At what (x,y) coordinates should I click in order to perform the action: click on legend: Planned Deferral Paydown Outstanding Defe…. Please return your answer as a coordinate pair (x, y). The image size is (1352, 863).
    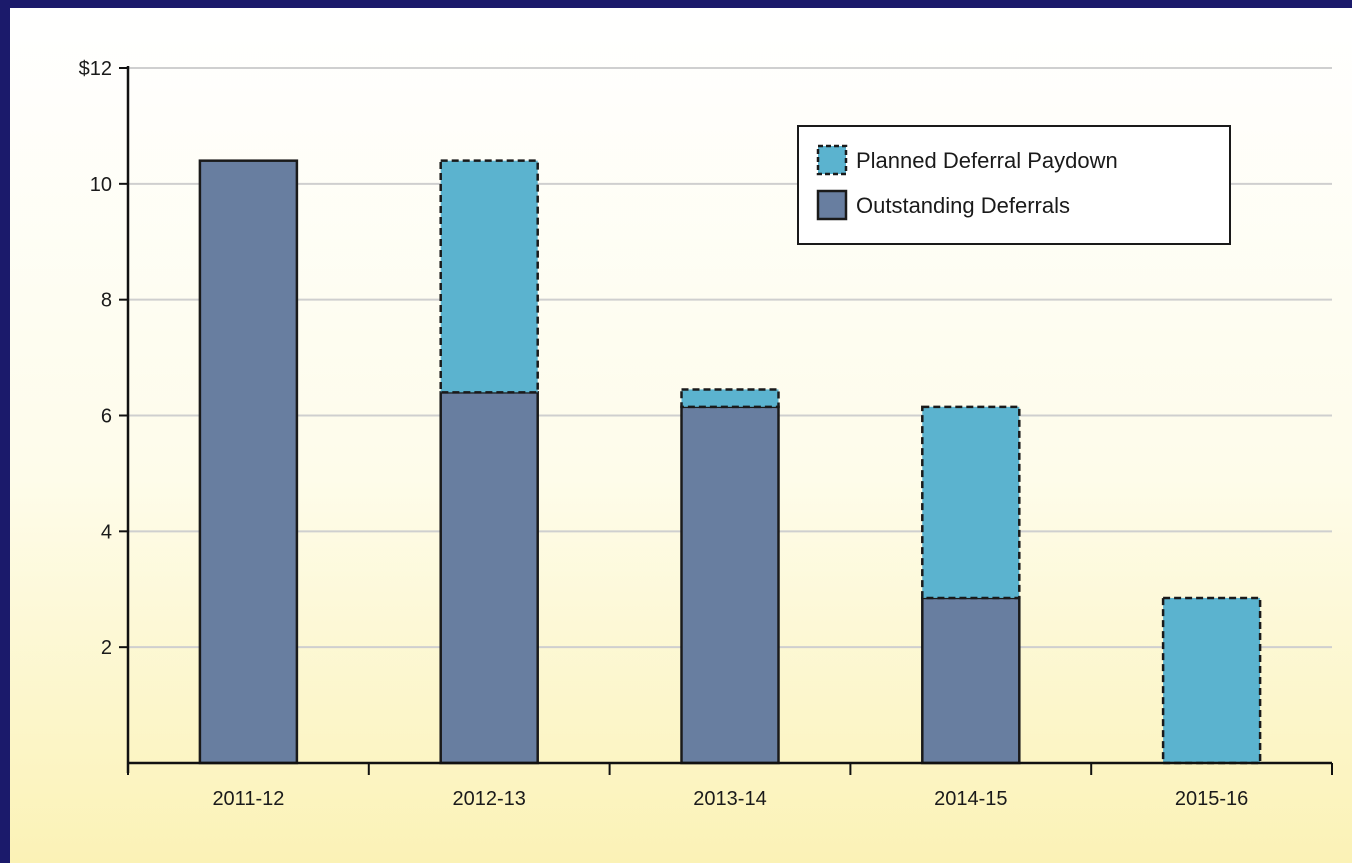
    Looking at the image, I should click on (1014, 185).